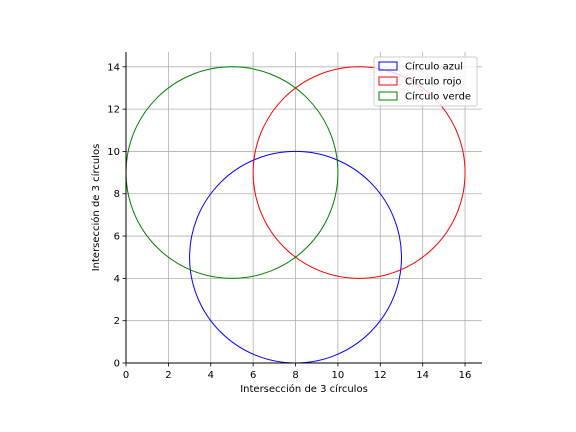 The height and width of the screenshot is (432, 576). I want to click on y-tick-label: 12, so click(113, 110).